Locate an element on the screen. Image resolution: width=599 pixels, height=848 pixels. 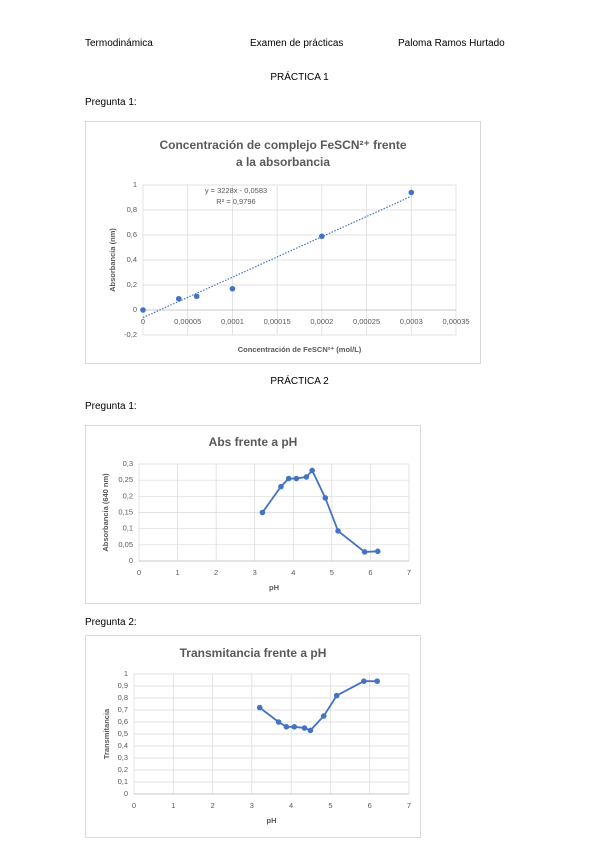
subject: Termodinámica is located at coordinates (119, 43).